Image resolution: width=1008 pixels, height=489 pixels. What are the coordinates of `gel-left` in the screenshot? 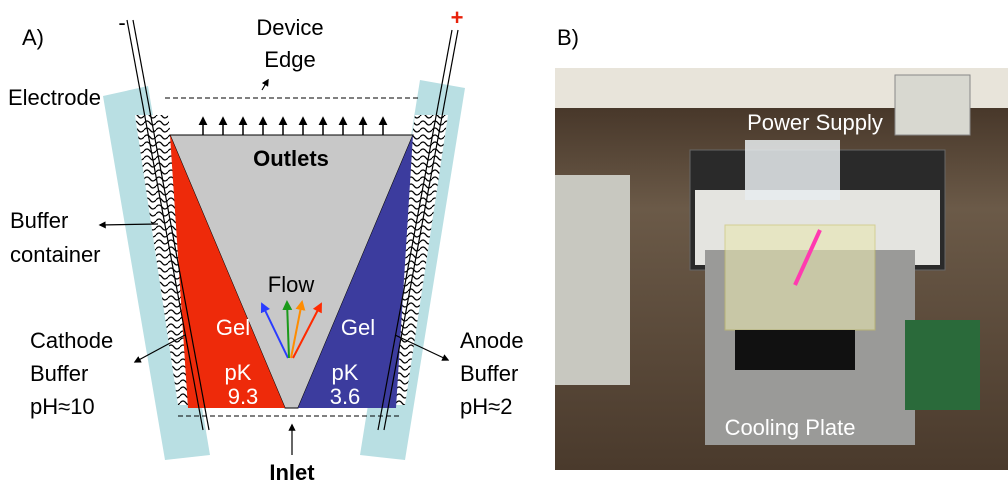 It's located at (227, 271).